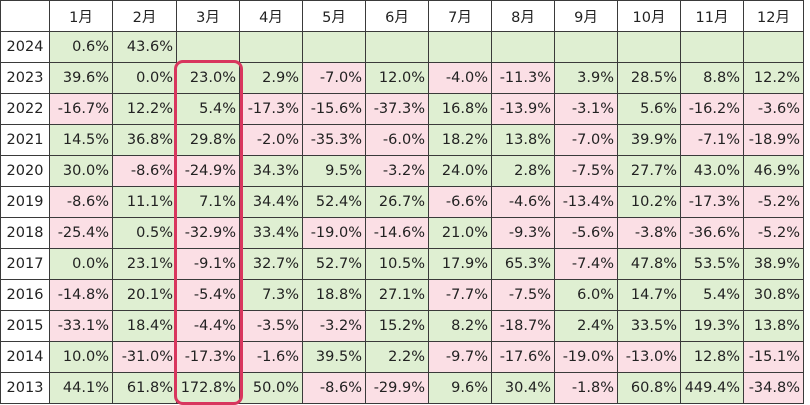  What do you see at coordinates (144, 357) in the screenshot?
I see `return-cell: -31.0%` at bounding box center [144, 357].